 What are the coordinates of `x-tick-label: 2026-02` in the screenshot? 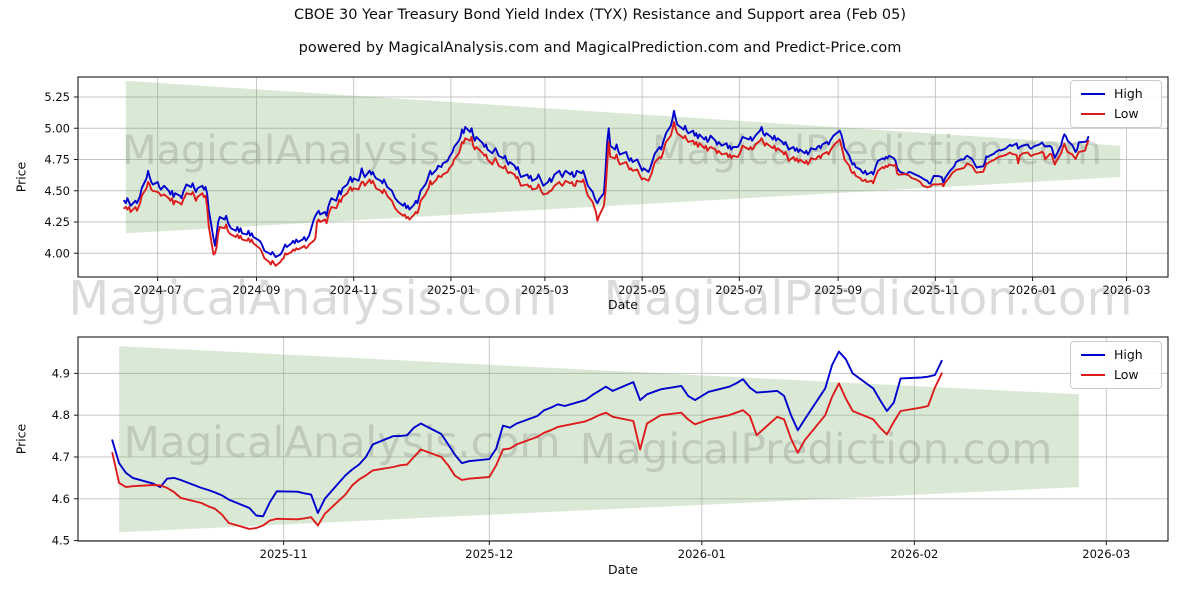 It's located at (914, 554).